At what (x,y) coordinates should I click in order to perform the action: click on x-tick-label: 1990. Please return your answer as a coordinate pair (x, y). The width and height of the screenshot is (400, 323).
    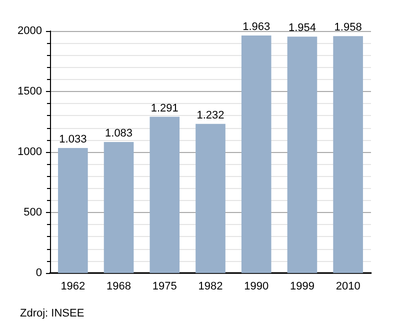
    Looking at the image, I should click on (256, 286).